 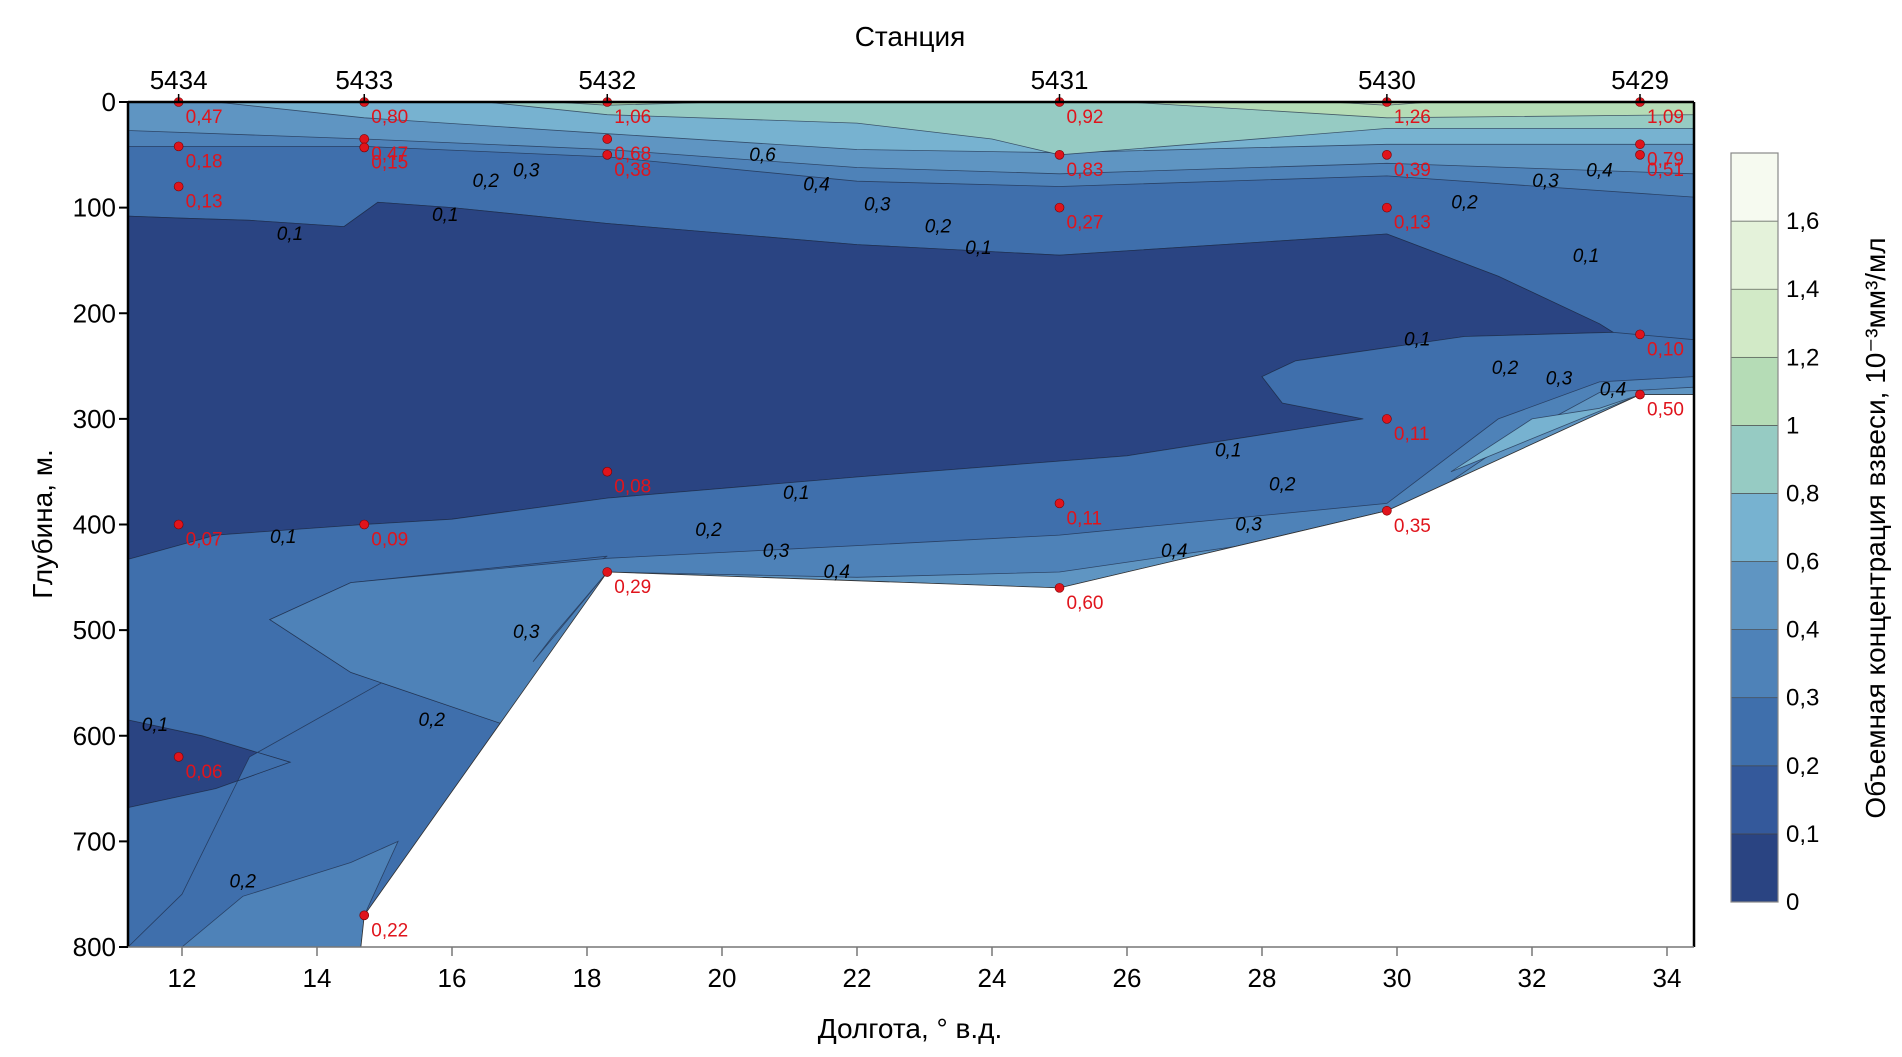 What do you see at coordinates (182, 978) in the screenshot?
I see `x-tick-label: 12` at bounding box center [182, 978].